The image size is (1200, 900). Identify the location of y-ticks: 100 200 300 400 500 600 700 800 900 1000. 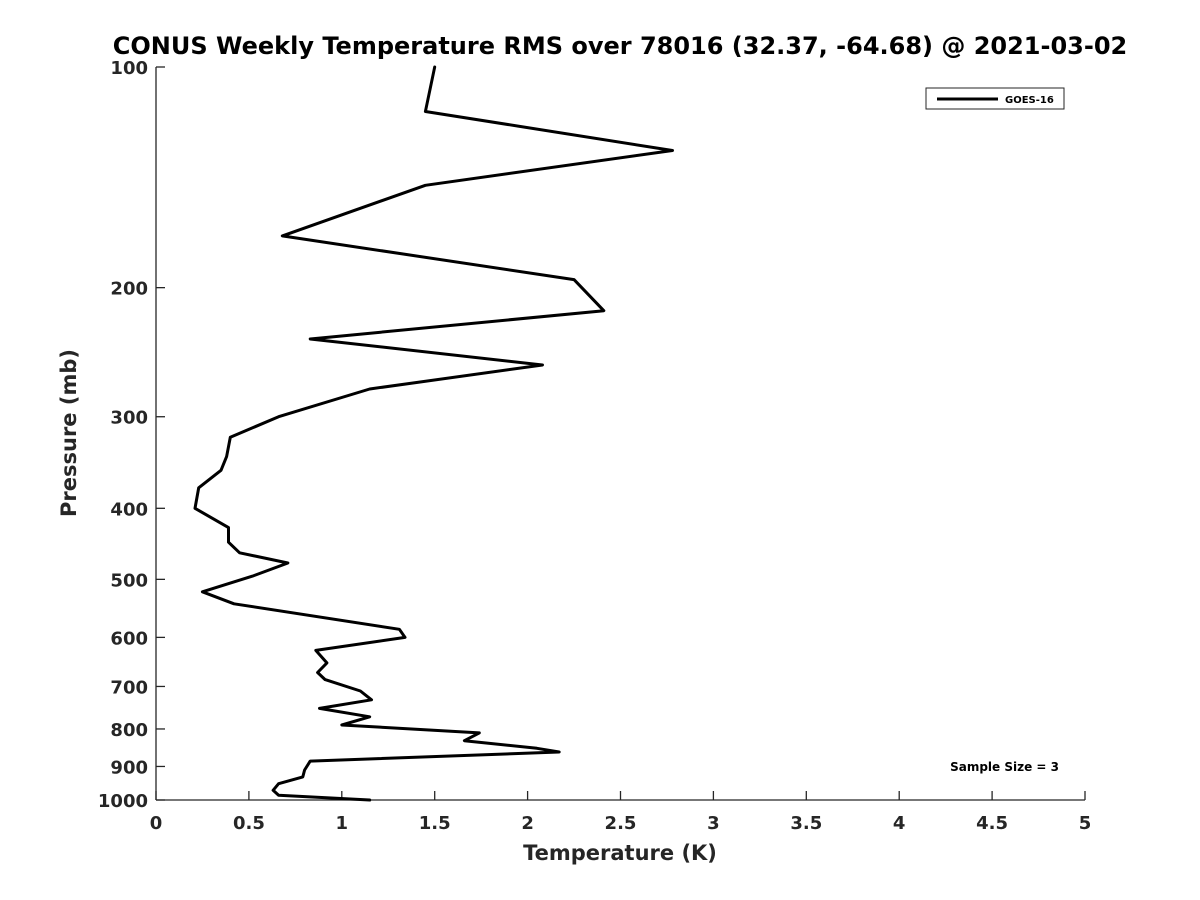
(131, 435).